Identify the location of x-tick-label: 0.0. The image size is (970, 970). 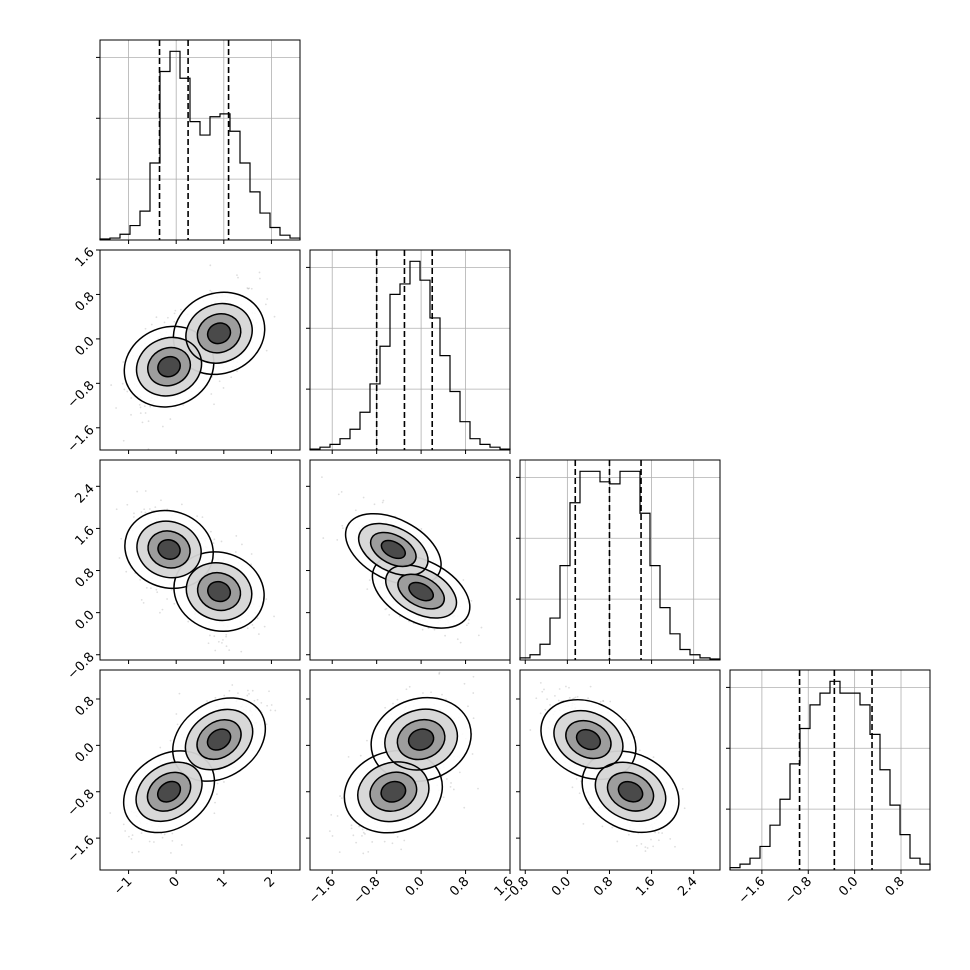
(415, 886).